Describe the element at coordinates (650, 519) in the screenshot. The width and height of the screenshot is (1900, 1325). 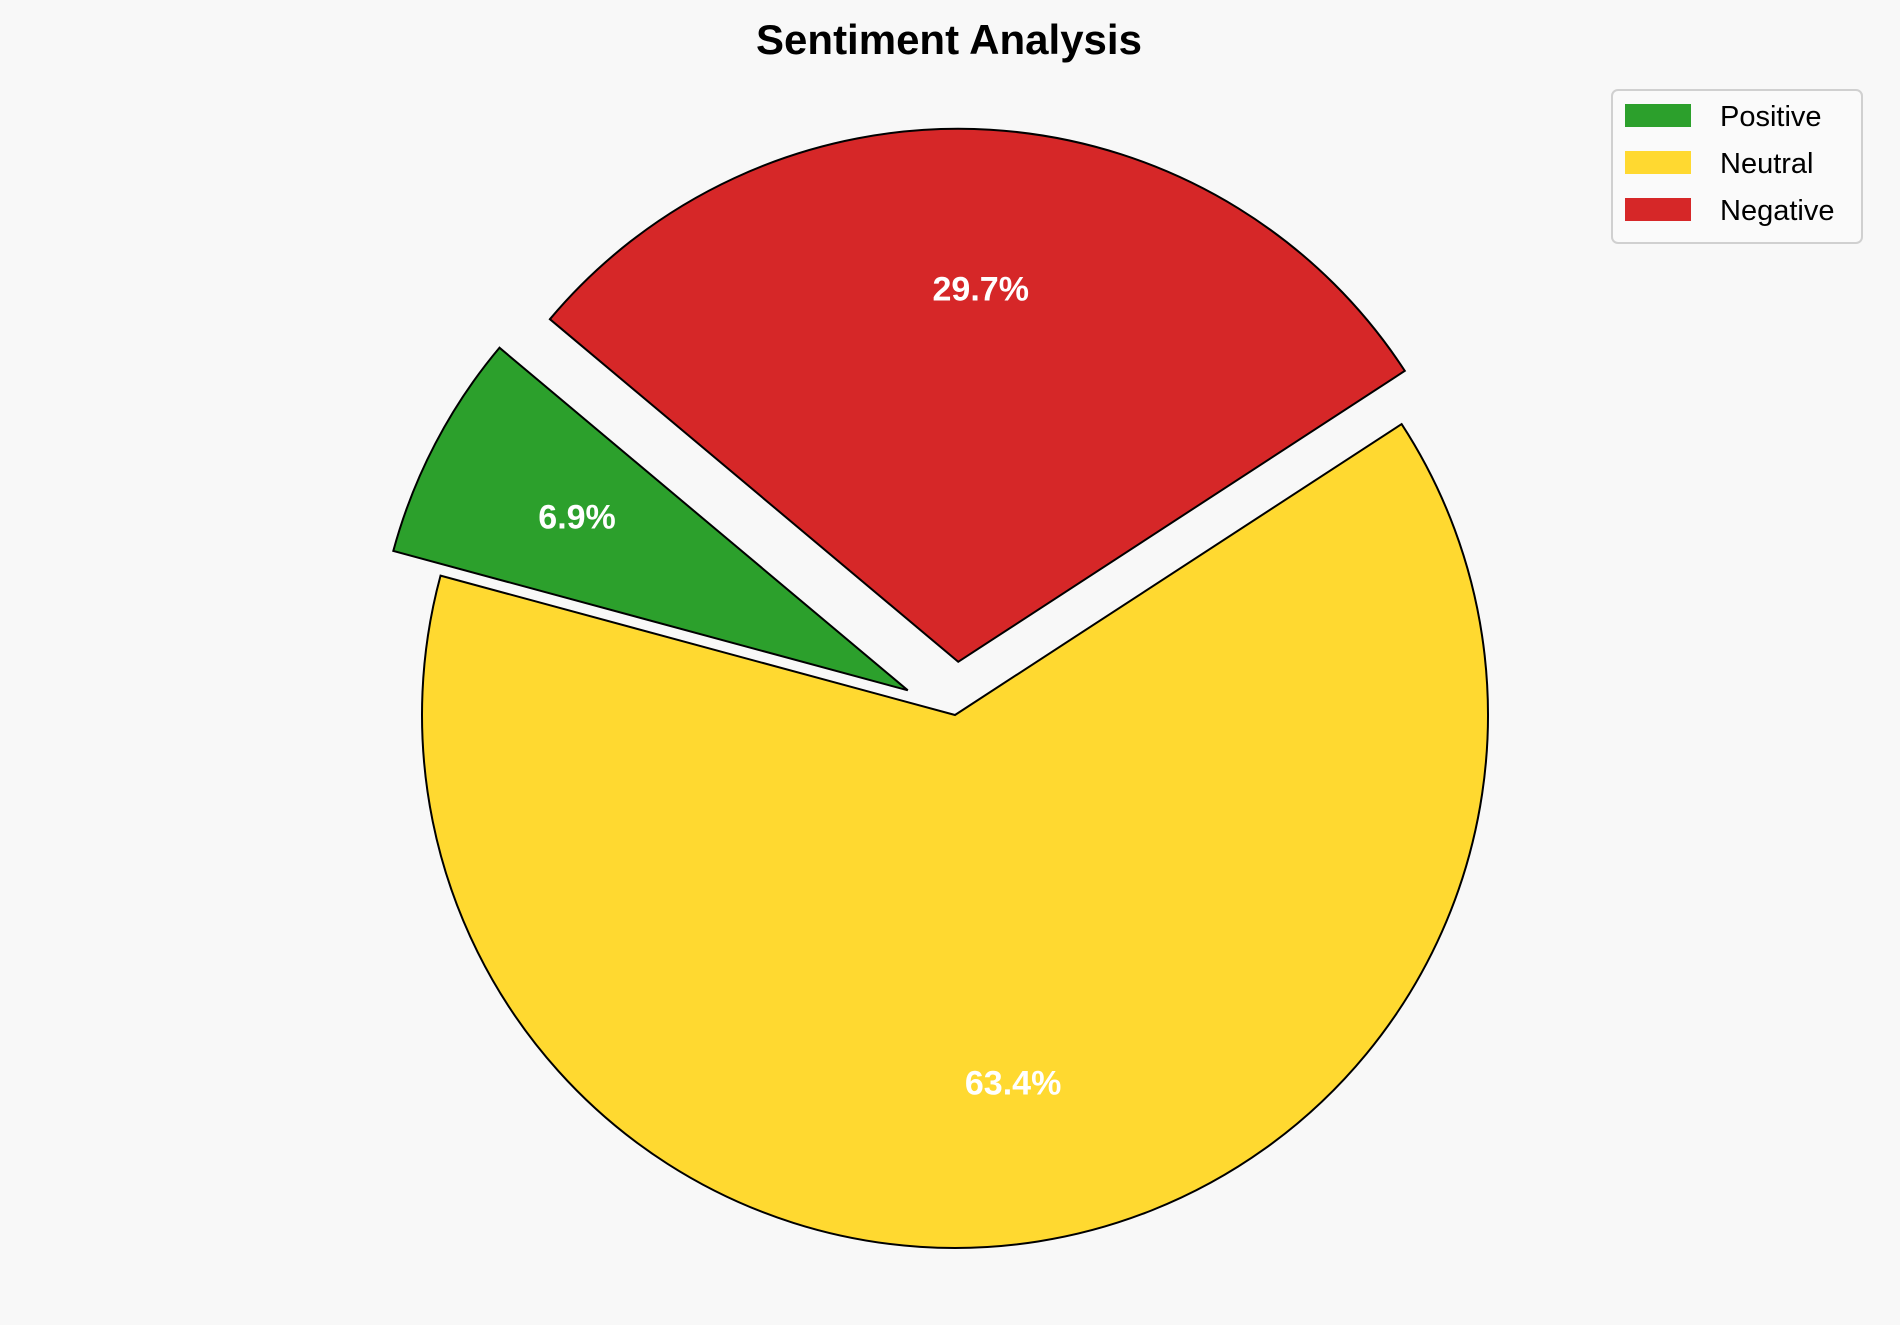
I see `pie-slice-positive` at that location.